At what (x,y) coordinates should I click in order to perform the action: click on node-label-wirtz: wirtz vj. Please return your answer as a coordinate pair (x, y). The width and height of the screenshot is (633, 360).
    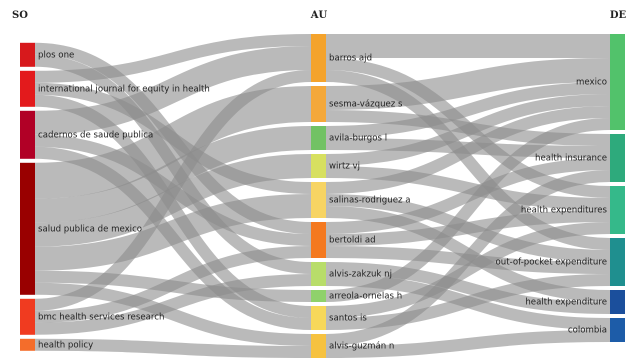
    Looking at the image, I should click on (344, 167).